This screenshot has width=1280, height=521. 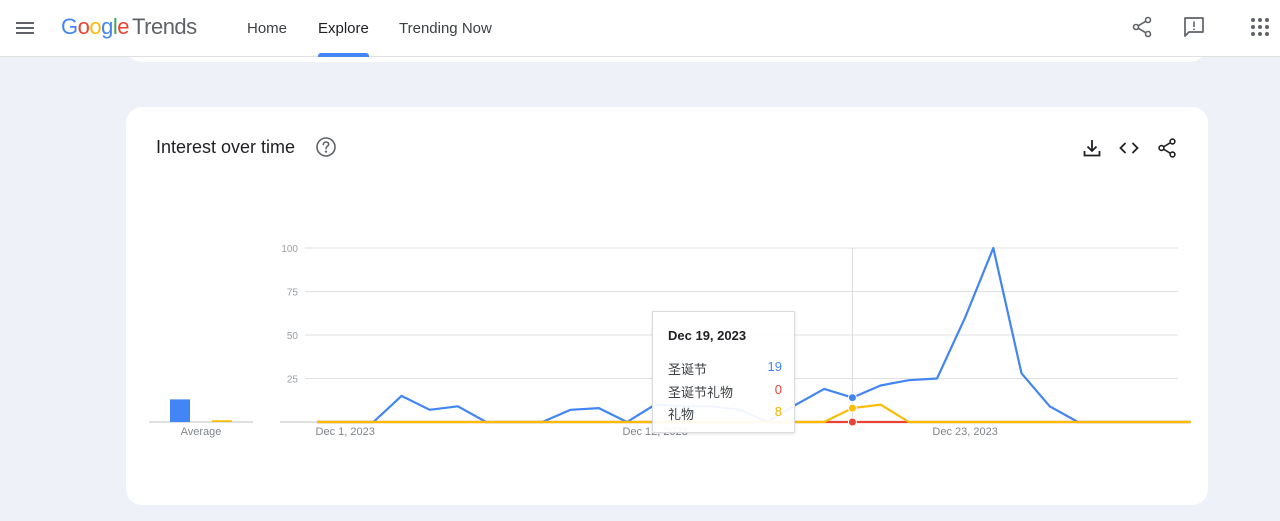 What do you see at coordinates (293, 380) in the screenshot?
I see `y-tick-label: 25` at bounding box center [293, 380].